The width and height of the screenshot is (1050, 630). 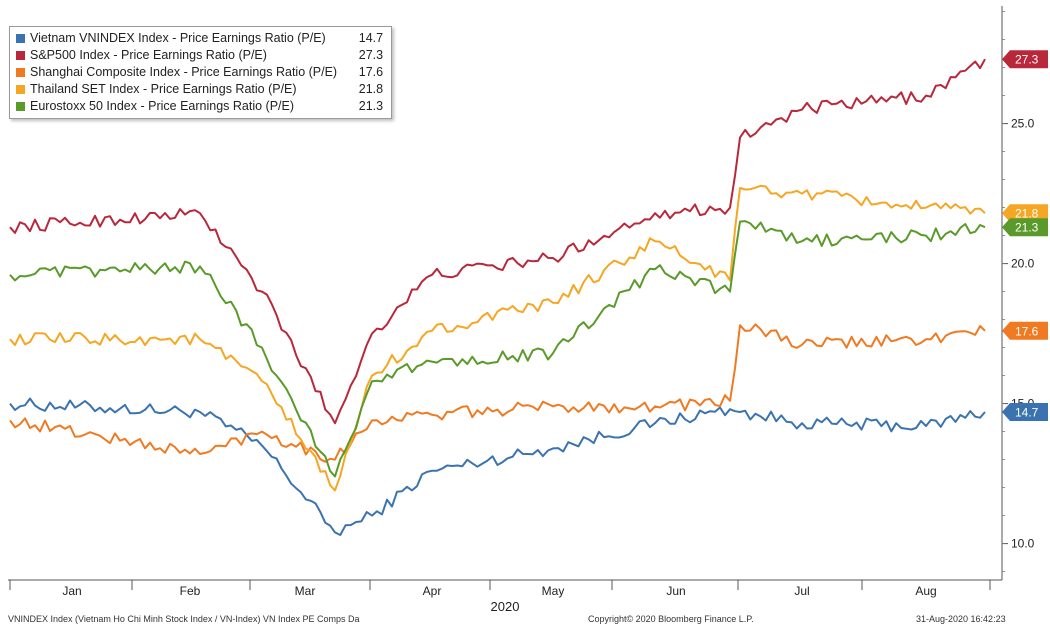 I want to click on footer-timestamp: 31-Aug-2020 16:42:23, so click(x=961, y=619).